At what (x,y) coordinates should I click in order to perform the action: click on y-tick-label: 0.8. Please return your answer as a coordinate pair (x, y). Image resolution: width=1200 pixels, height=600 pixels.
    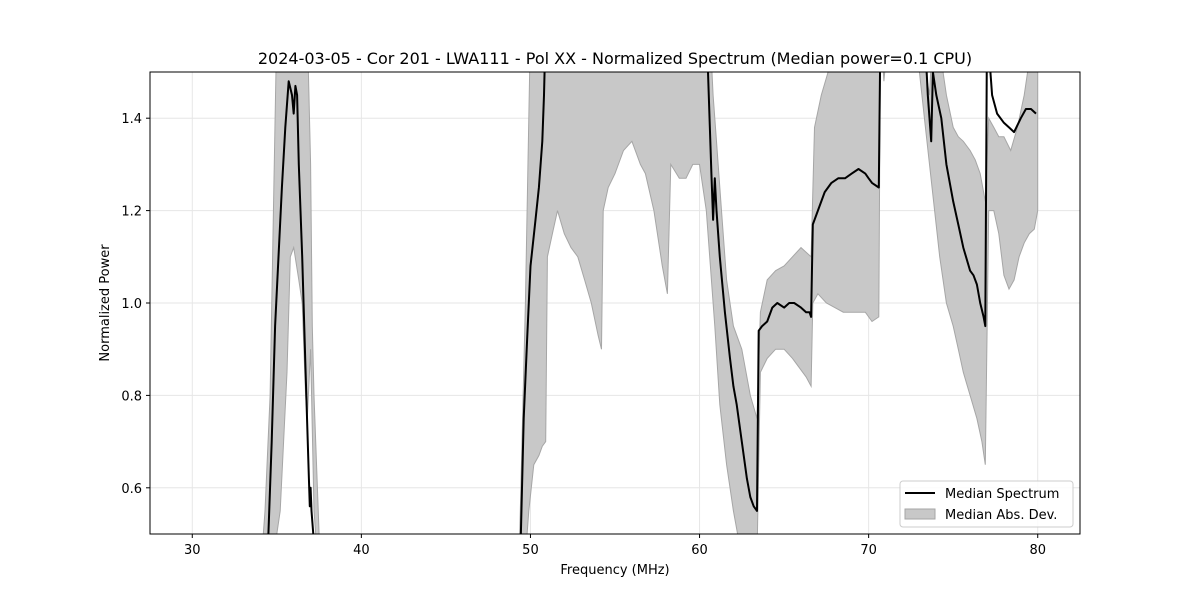
    Looking at the image, I should click on (131, 396).